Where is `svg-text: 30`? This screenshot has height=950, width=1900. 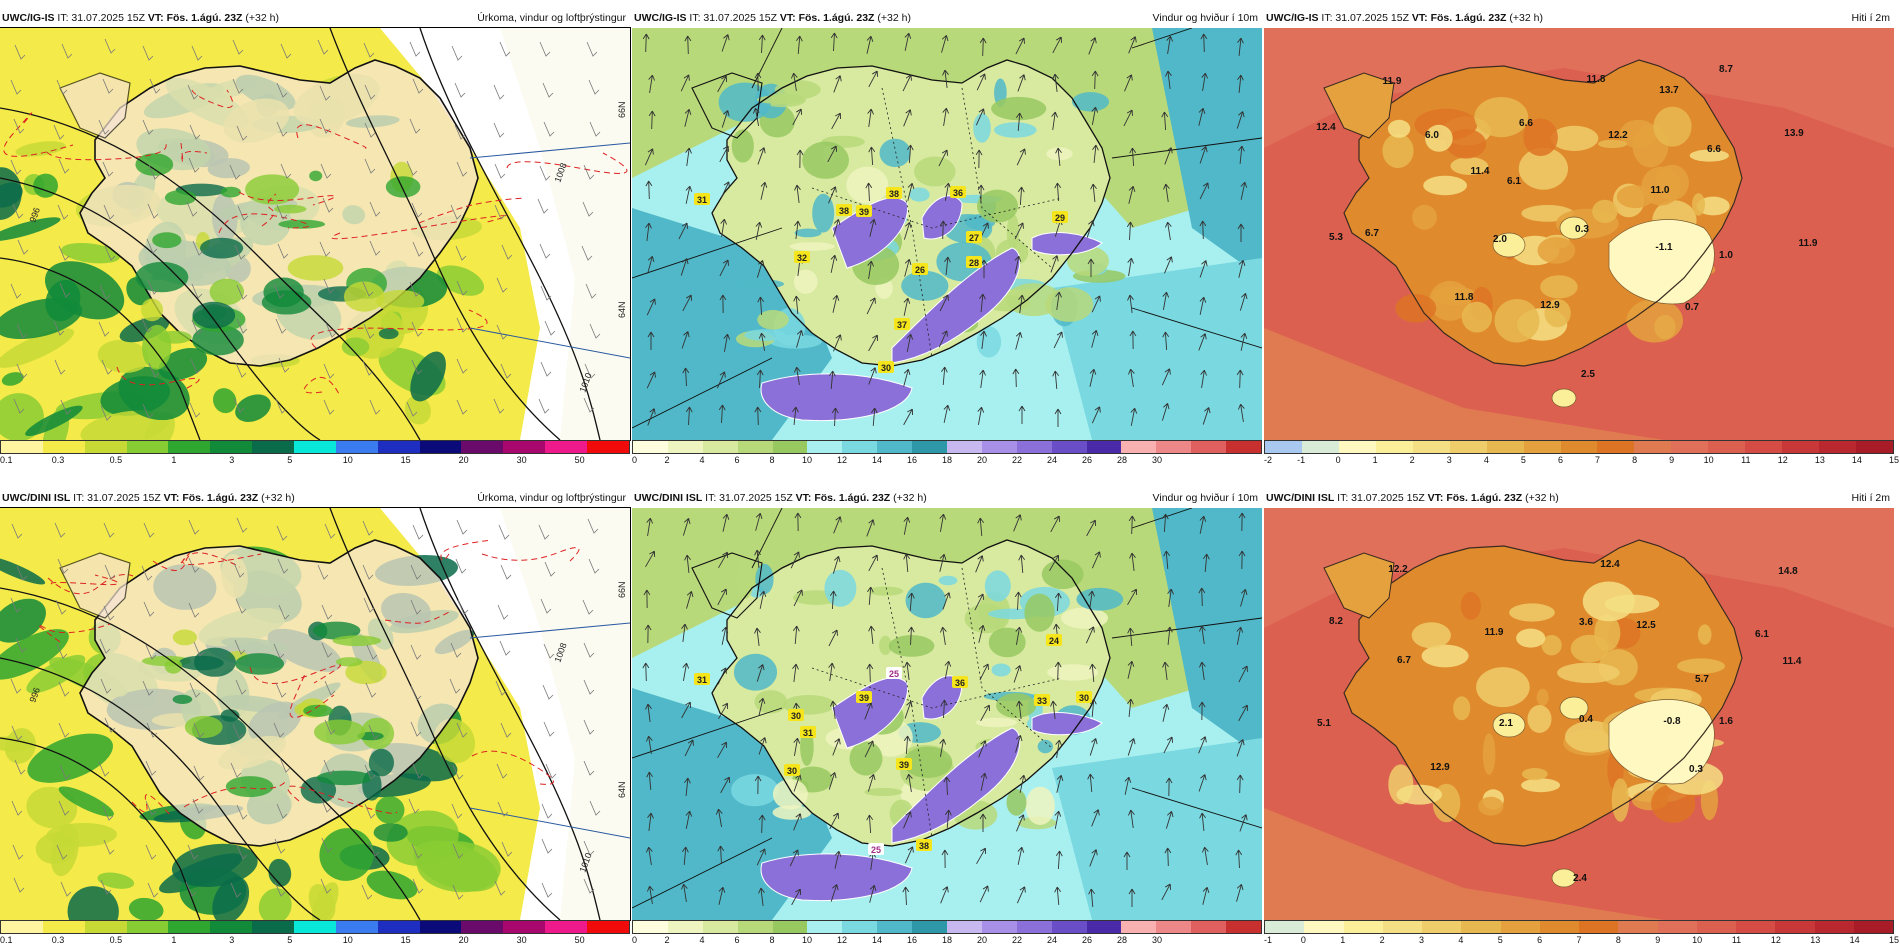 svg-text: 30 is located at coordinates (792, 771).